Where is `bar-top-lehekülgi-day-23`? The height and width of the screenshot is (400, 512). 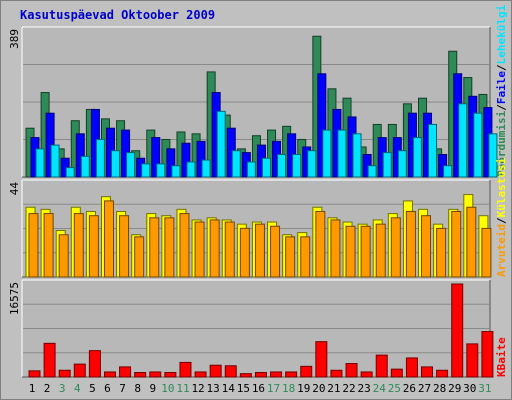
bar-top-lehekülgi-day-23 is located at coordinates (372, 171).